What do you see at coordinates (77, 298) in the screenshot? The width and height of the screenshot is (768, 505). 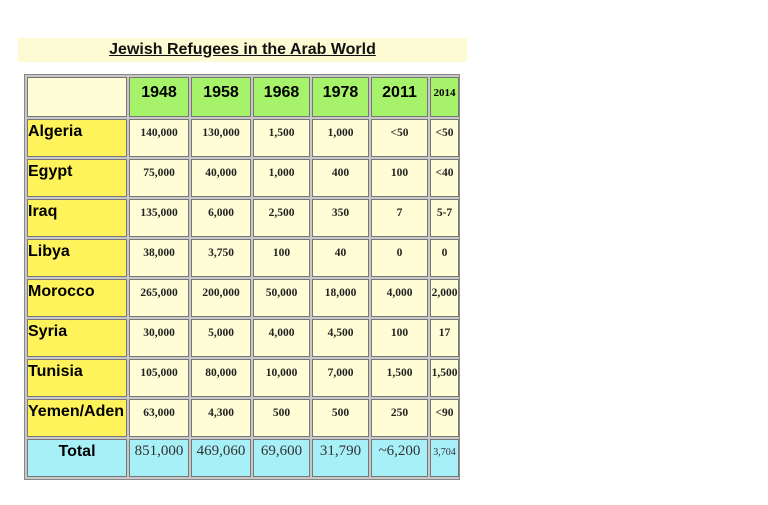 I see `country-cell: Morocco` at bounding box center [77, 298].